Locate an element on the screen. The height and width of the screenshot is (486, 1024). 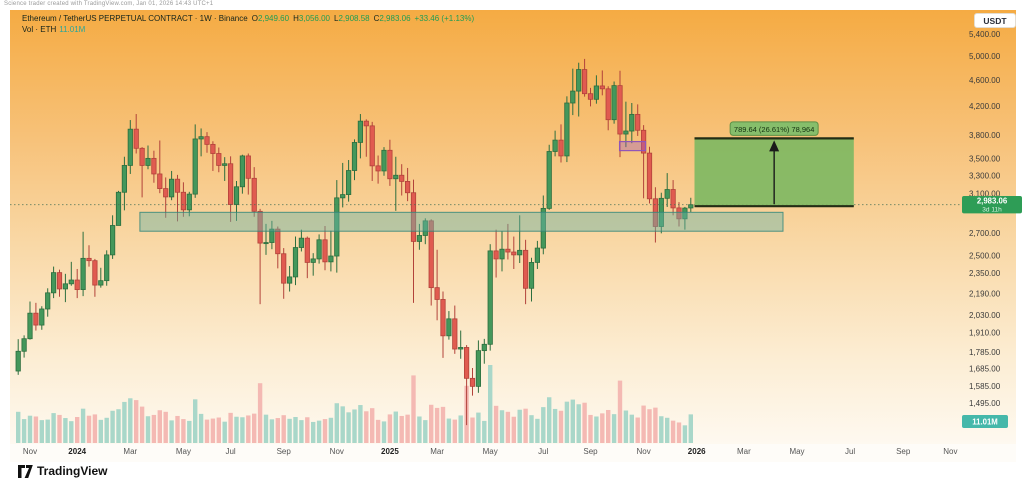
price-tick-label: 3,800.00 is located at coordinates (985, 135).